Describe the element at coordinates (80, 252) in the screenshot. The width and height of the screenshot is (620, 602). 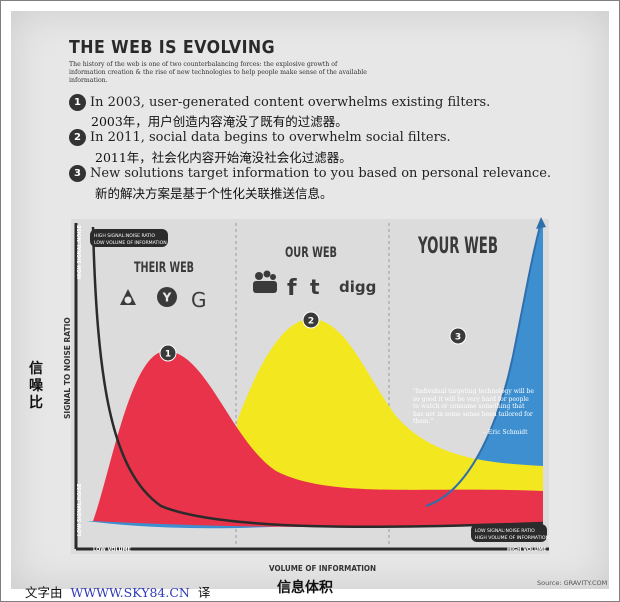
I see `y-axis-high-label: HIGH SIGNAL:NOISE` at that location.